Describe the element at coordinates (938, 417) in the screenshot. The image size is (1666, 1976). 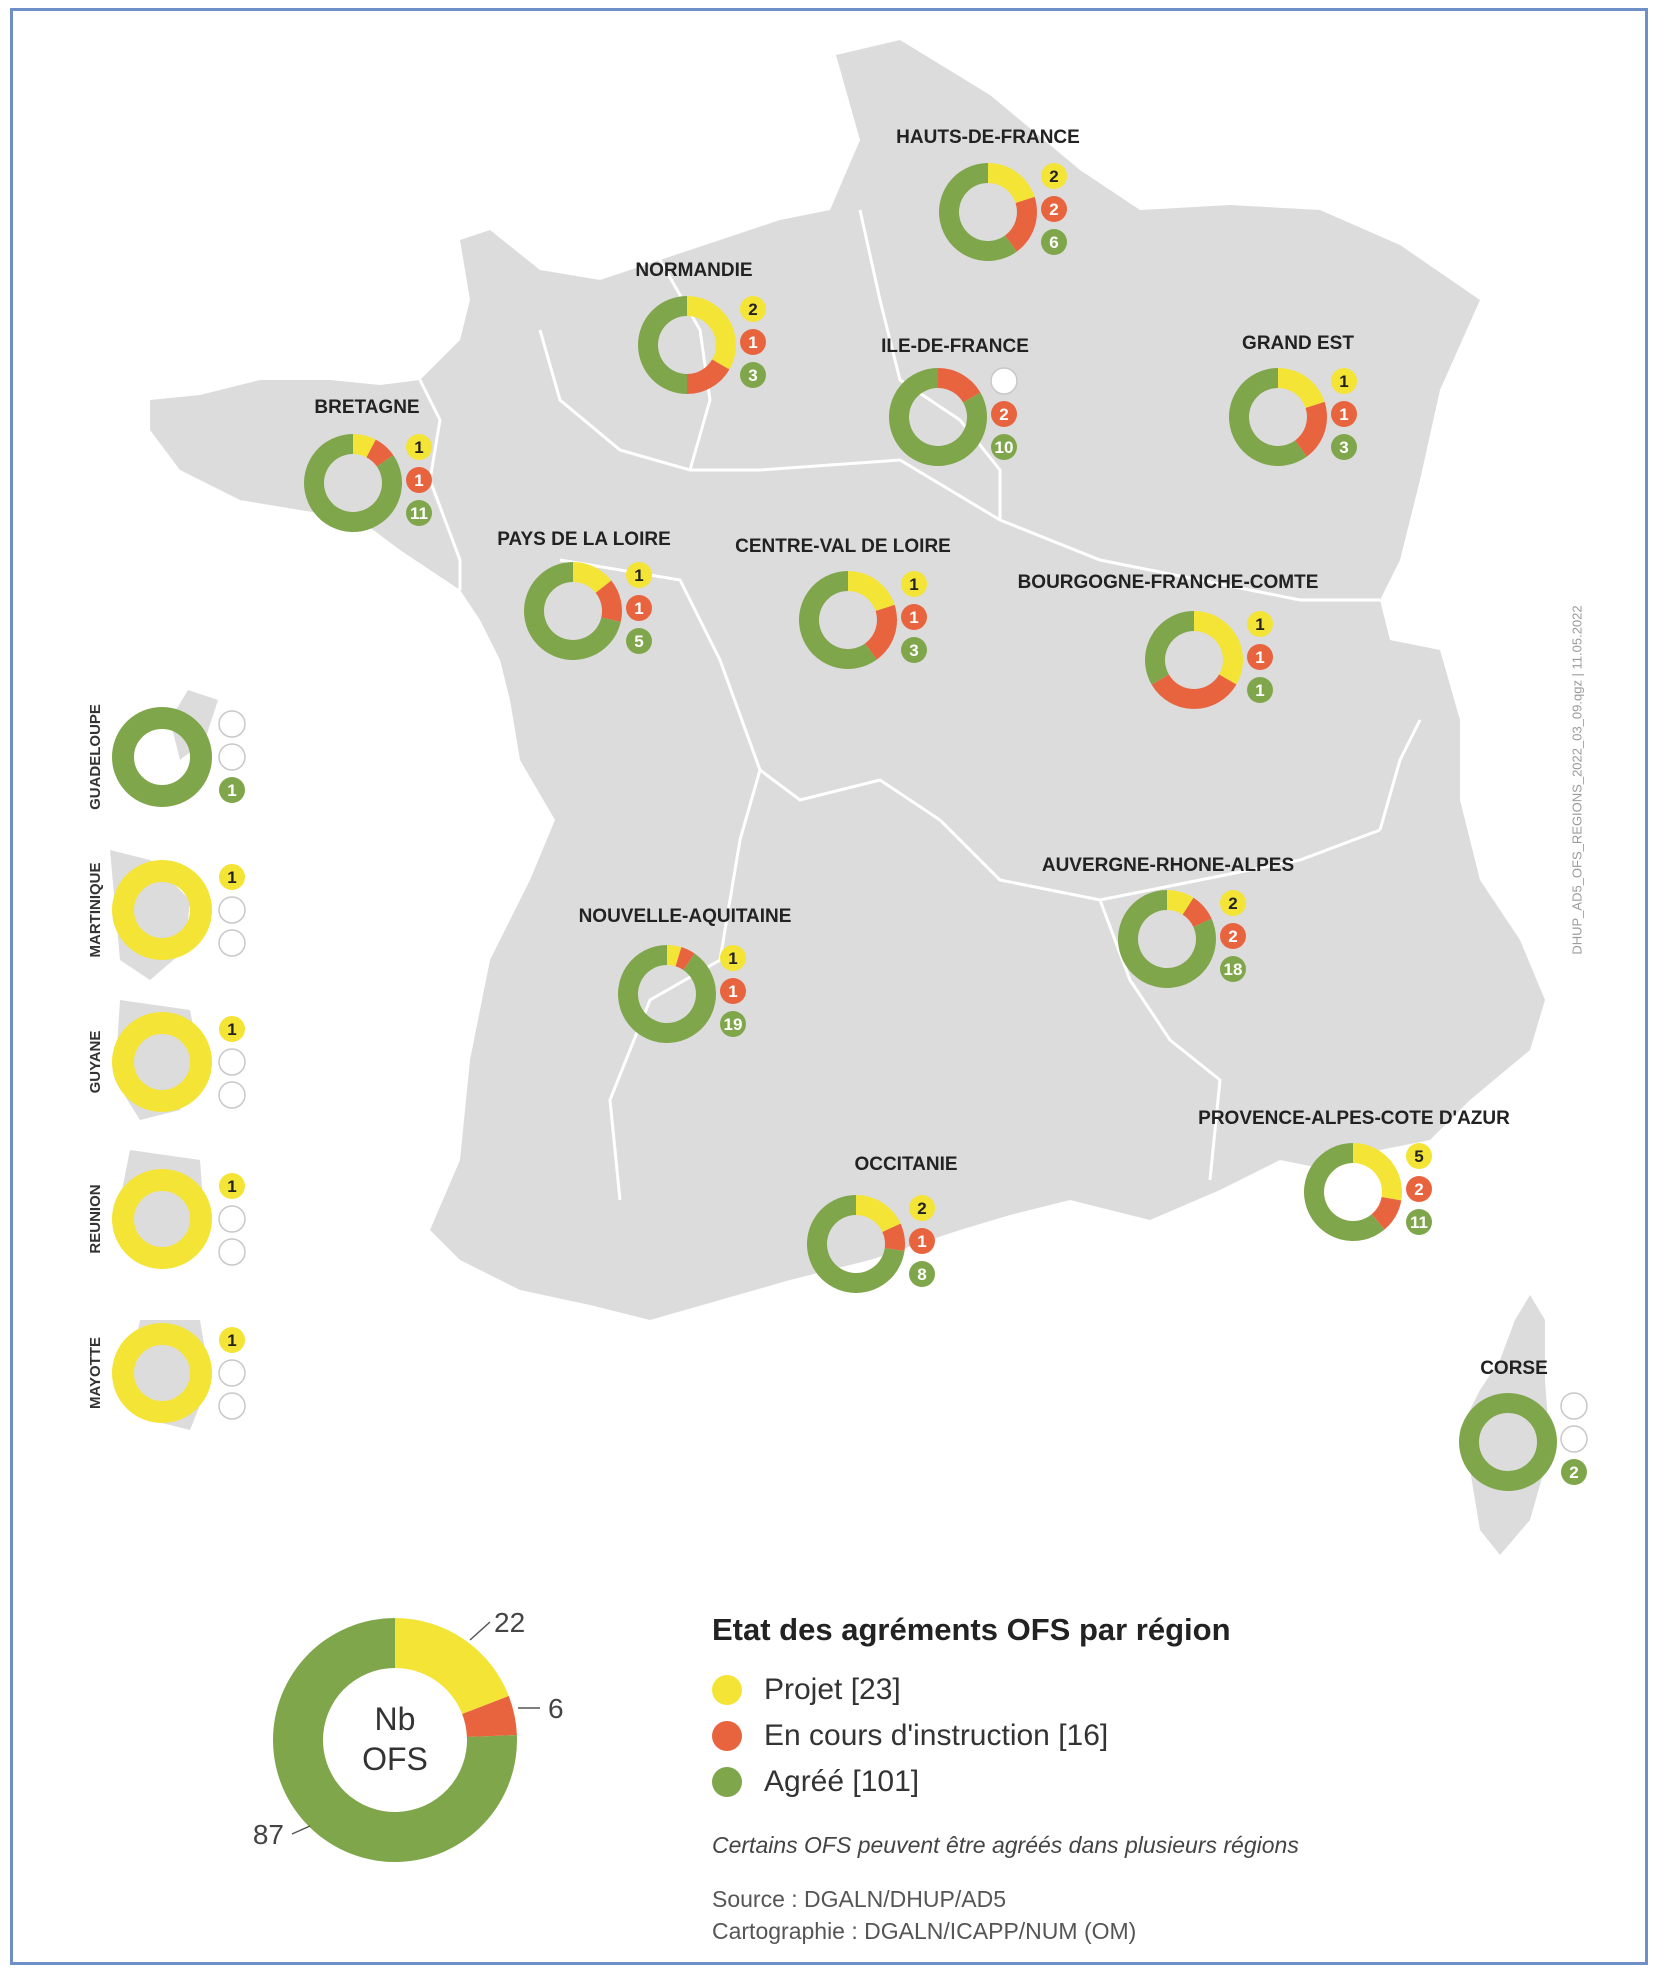
I see `region-ile-de-france-segment-agree` at that location.